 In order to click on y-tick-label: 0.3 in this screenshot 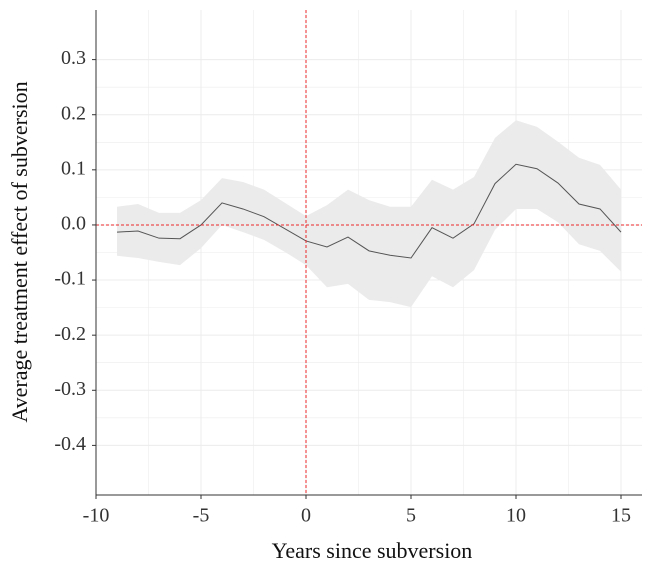, I will do `click(73, 58)`.